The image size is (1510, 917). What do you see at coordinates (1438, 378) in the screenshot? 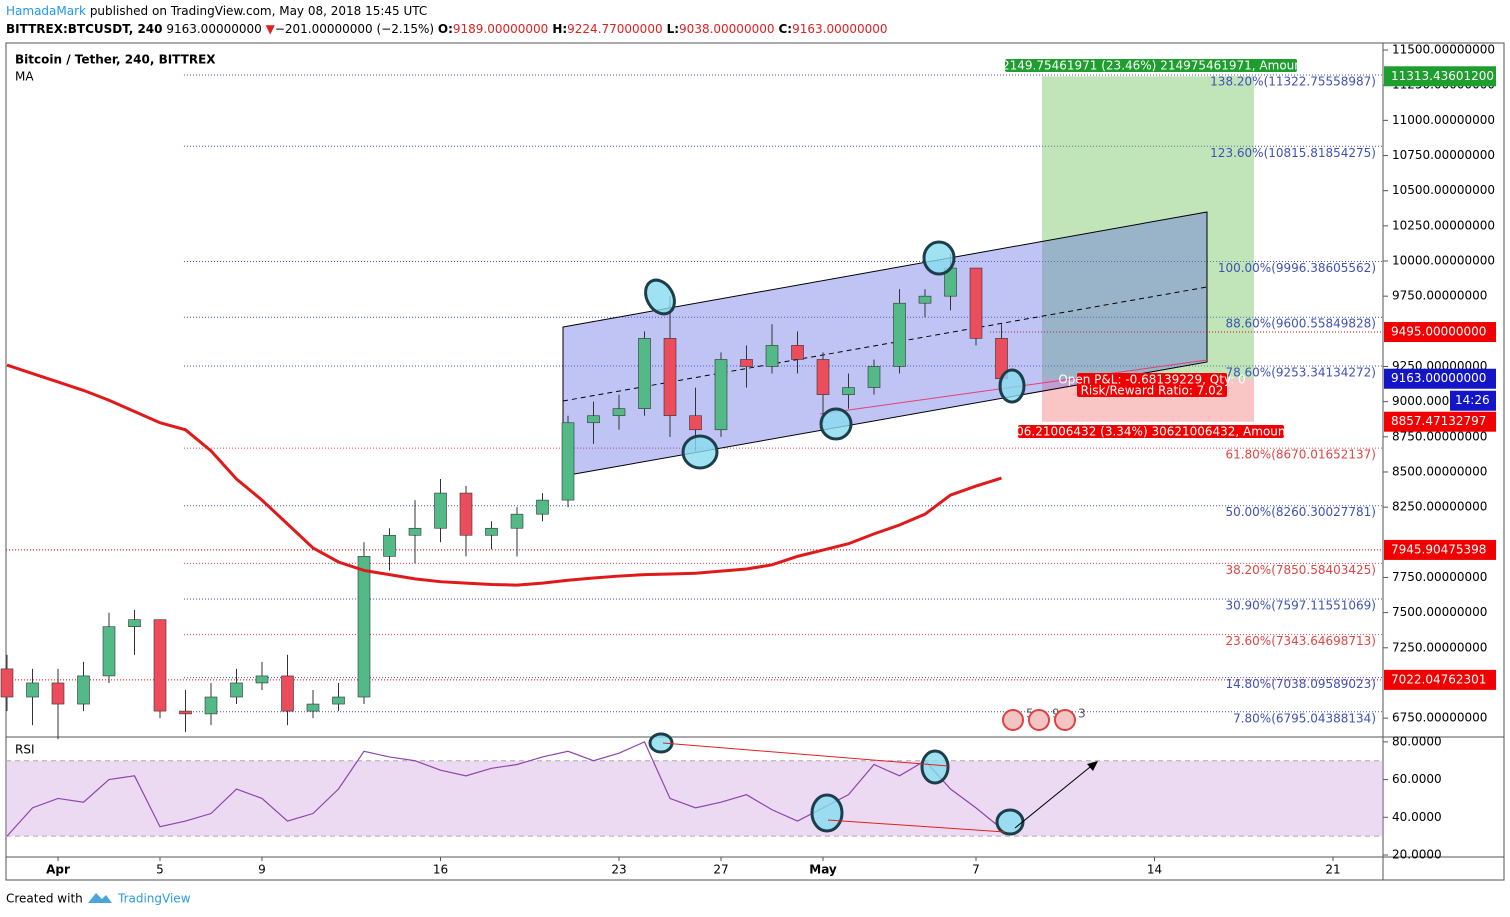
I see `price-label: 9163.00000000` at bounding box center [1438, 378].